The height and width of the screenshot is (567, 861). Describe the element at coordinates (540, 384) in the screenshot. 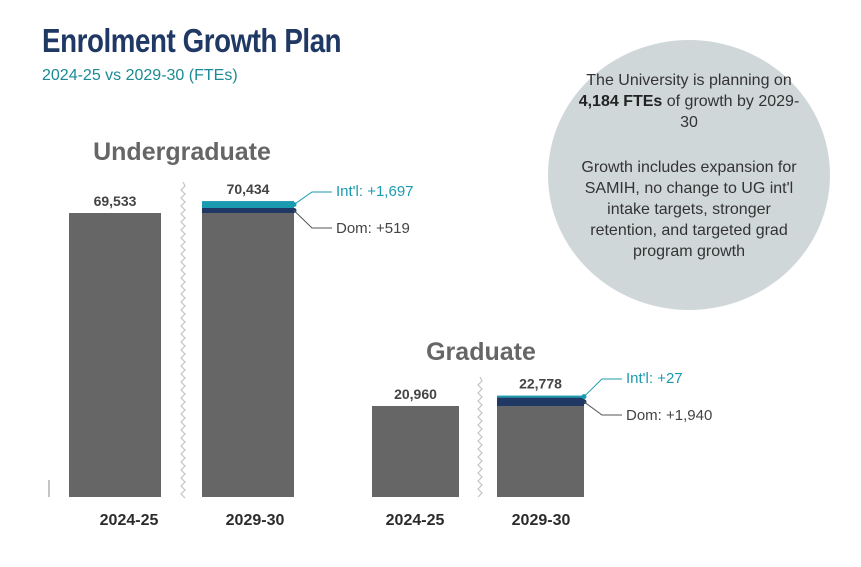

I see `value-label: 22,778` at that location.